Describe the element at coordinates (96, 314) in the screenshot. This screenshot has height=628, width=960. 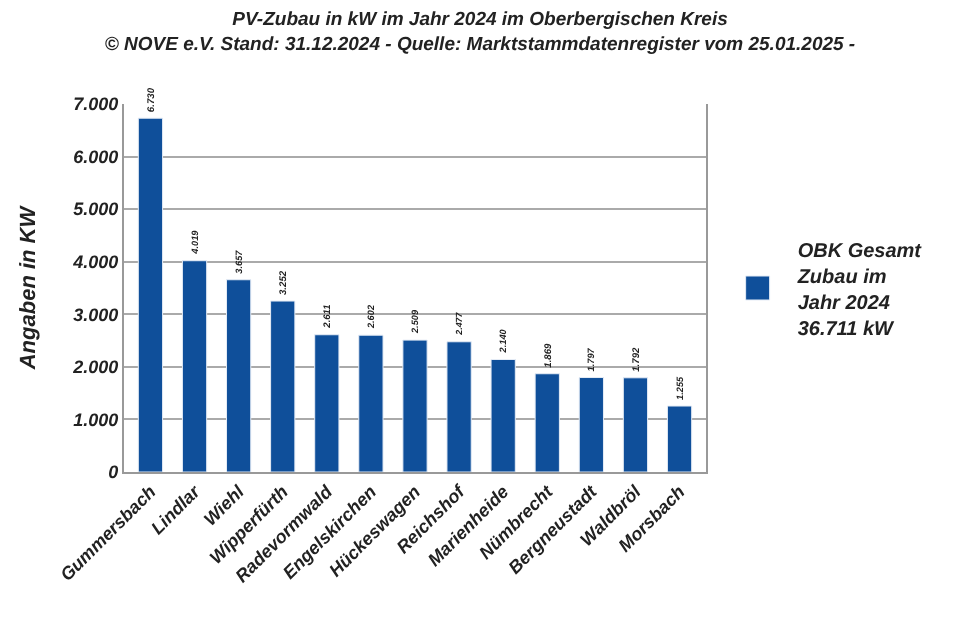
I see `y-tick-label: 3.000` at that location.